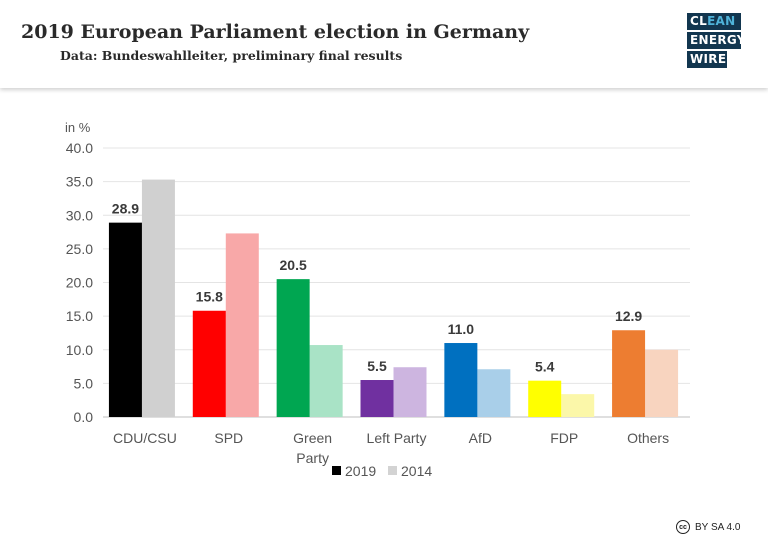 This screenshot has height=543, width=768. I want to click on y-tick-label: 0.0, so click(84, 417).